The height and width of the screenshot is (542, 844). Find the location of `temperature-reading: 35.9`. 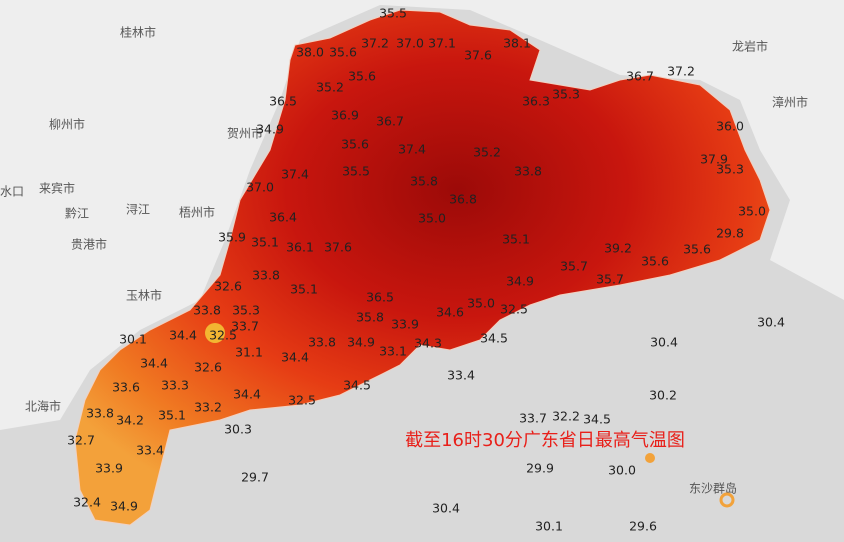

temperature-reading: 35.9 is located at coordinates (232, 237).